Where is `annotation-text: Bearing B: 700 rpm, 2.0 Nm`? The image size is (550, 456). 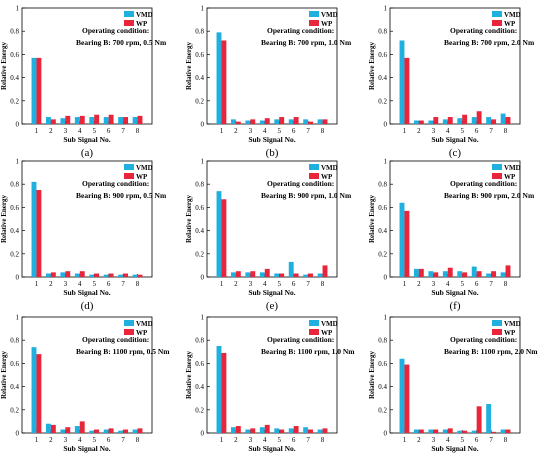 annotation-text: Bearing B: 700 rpm, 2.0 Nm is located at coordinates (489, 42).